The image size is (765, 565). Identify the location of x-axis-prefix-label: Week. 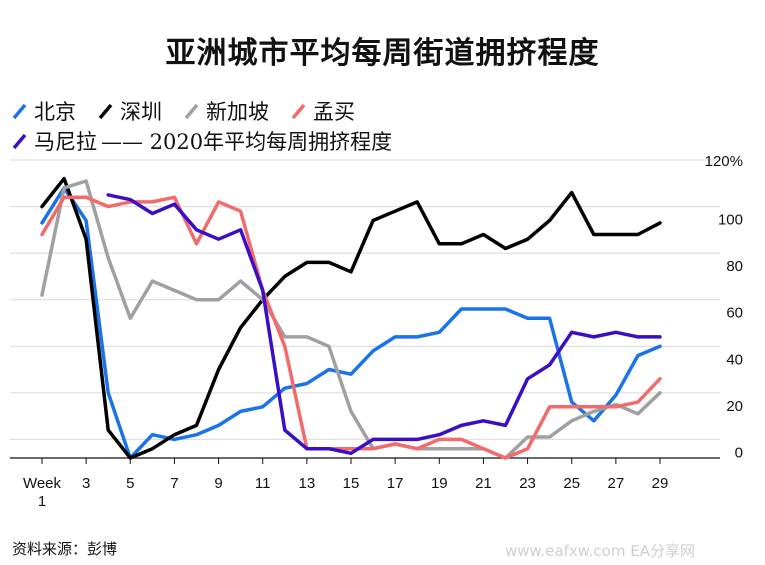
(42, 483).